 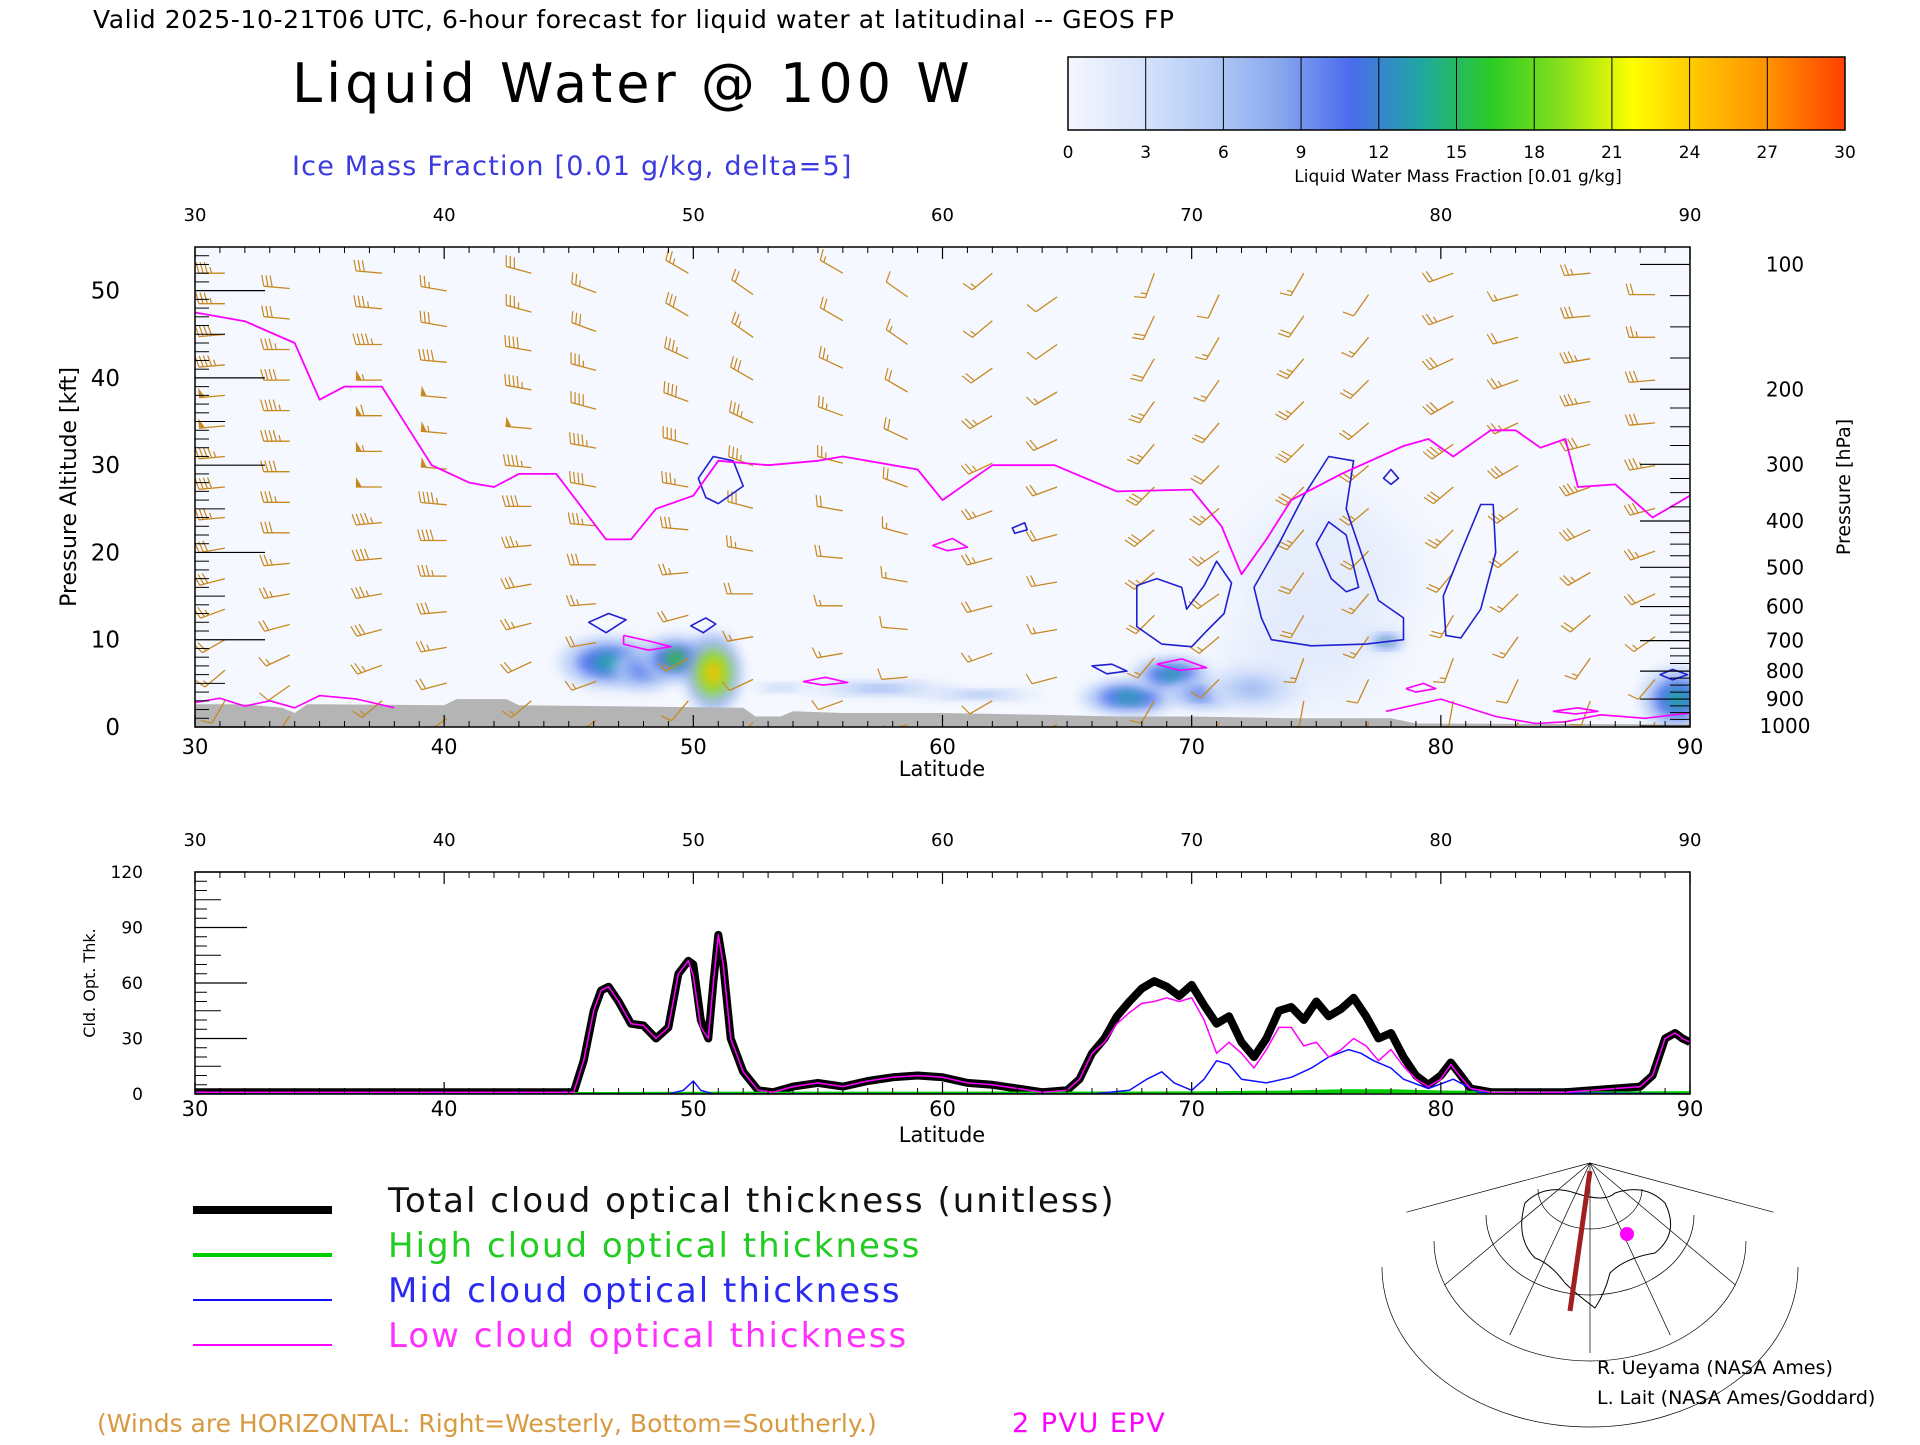 What do you see at coordinates (645, 1291) in the screenshot?
I see `legend-mid: Mid cloud optical thickness` at bounding box center [645, 1291].